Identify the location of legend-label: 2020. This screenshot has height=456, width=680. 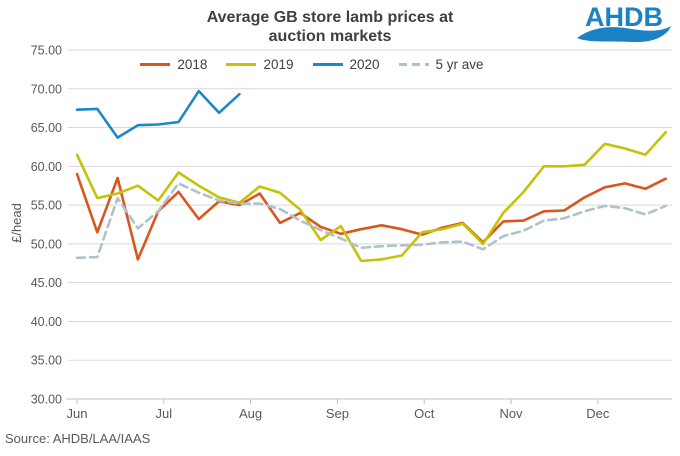
(364, 64).